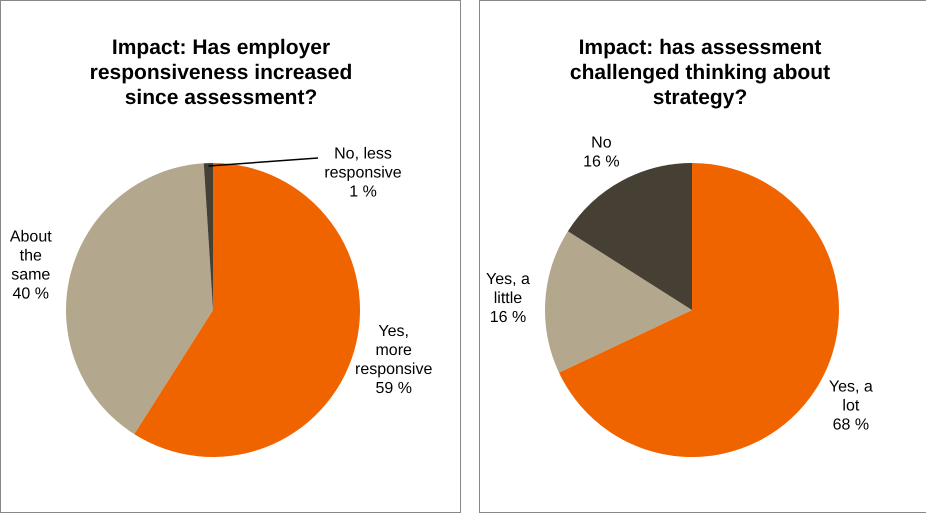 The image size is (926, 515). I want to click on slice-label: Yes, a lot, so click(850, 396).